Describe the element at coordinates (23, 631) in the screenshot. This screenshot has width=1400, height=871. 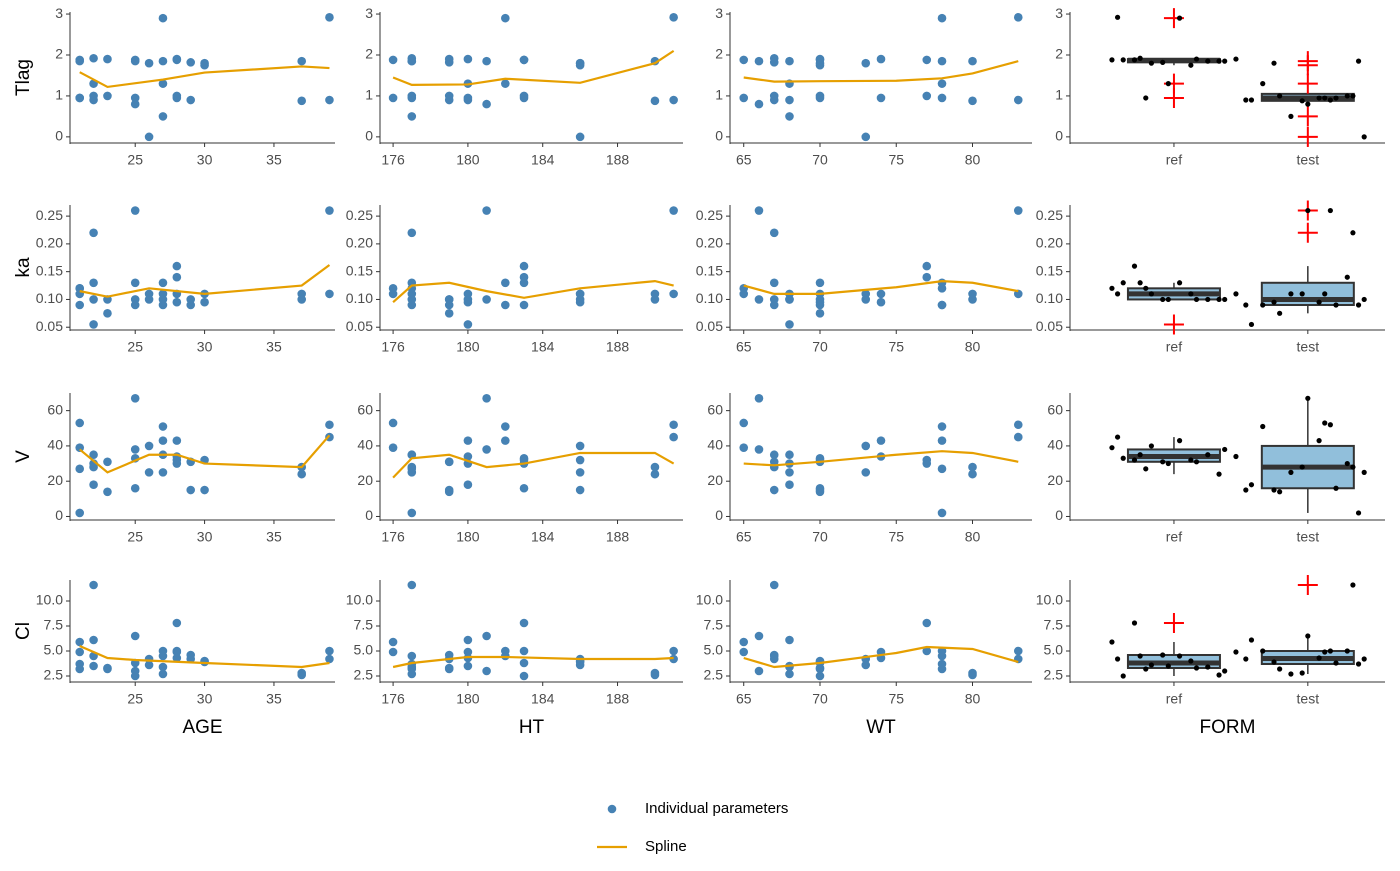
I see `y-axis-label: Cl` at that location.